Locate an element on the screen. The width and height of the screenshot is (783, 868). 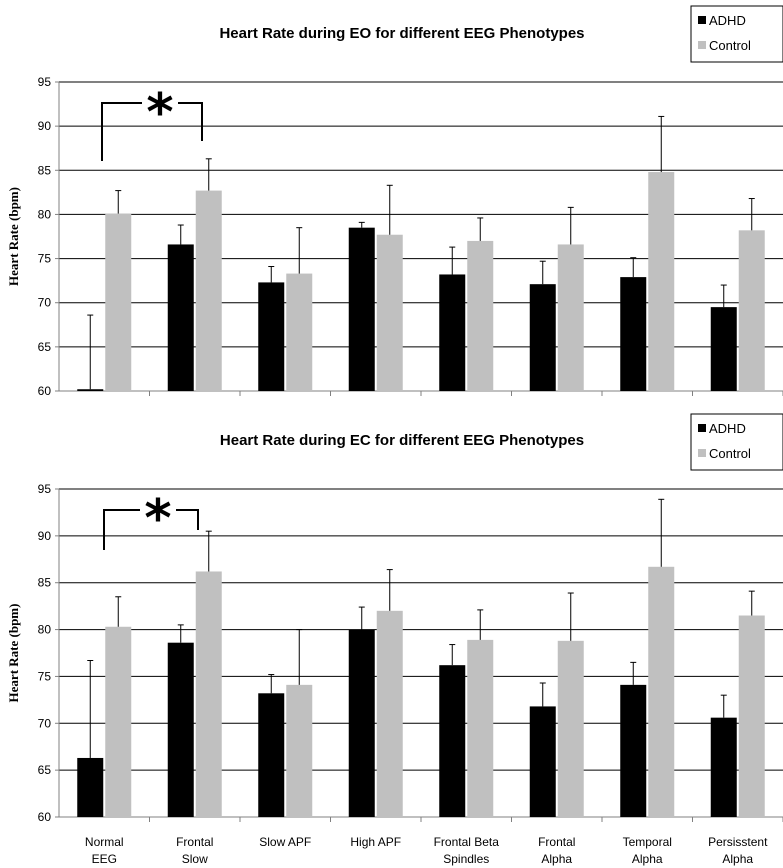
x-tick-label: Persisstent is located at coordinates (738, 842).